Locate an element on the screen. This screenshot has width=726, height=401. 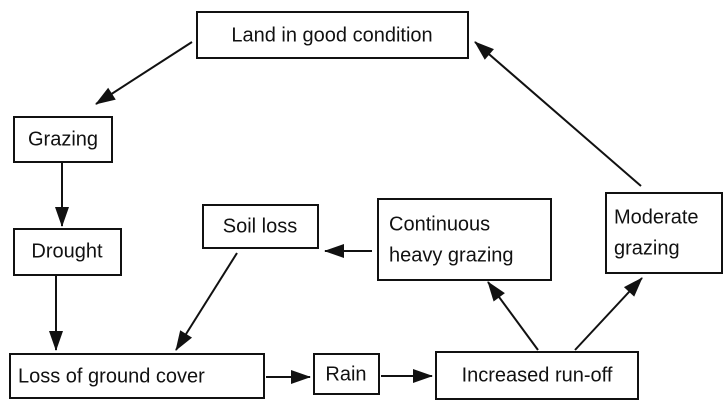
node-label: Increased run-off is located at coordinates (537, 375).